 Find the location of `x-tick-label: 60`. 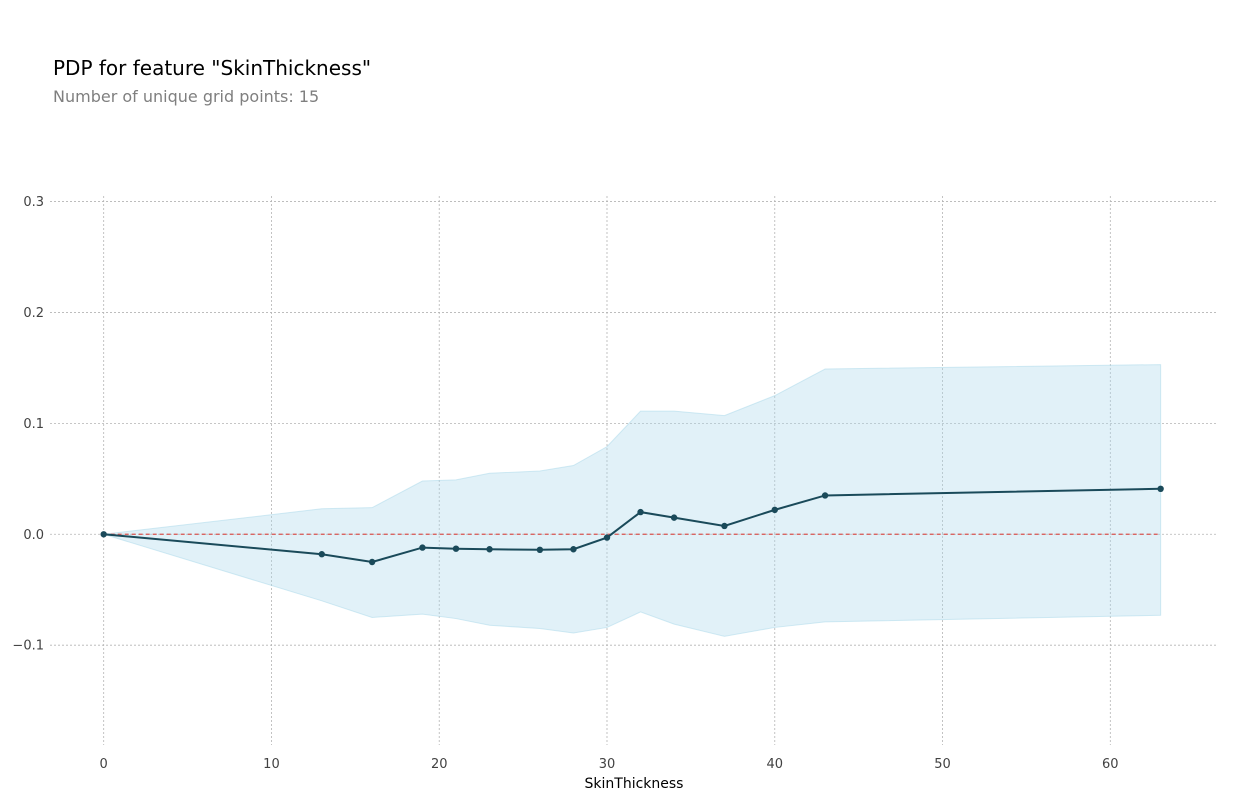

x-tick-label: 60 is located at coordinates (1110, 764).